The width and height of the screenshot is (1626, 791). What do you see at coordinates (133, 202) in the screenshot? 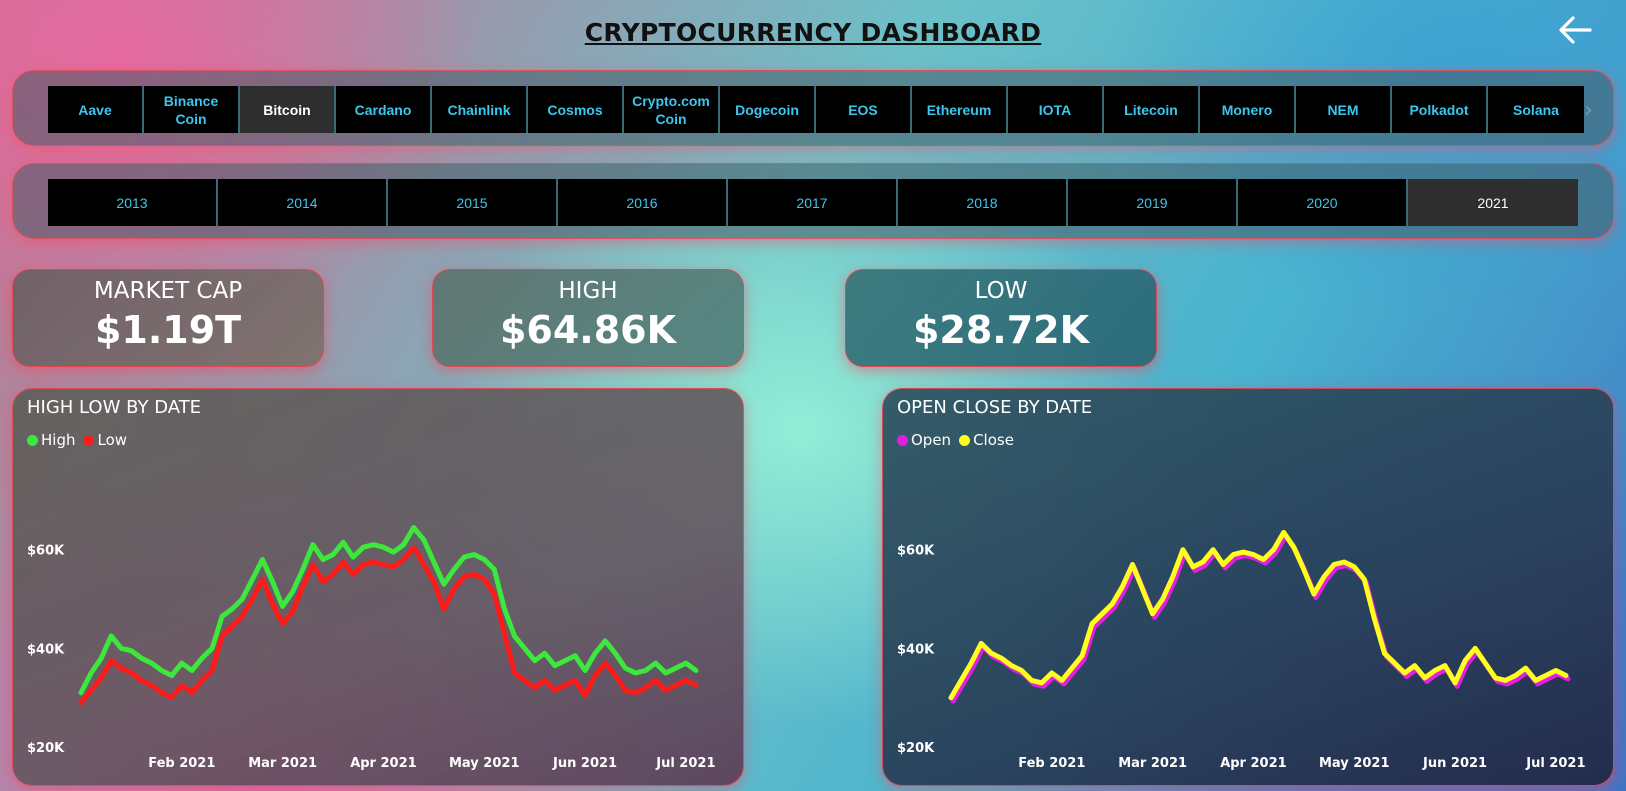
I see `year-button-2013: 2013` at bounding box center [133, 202].